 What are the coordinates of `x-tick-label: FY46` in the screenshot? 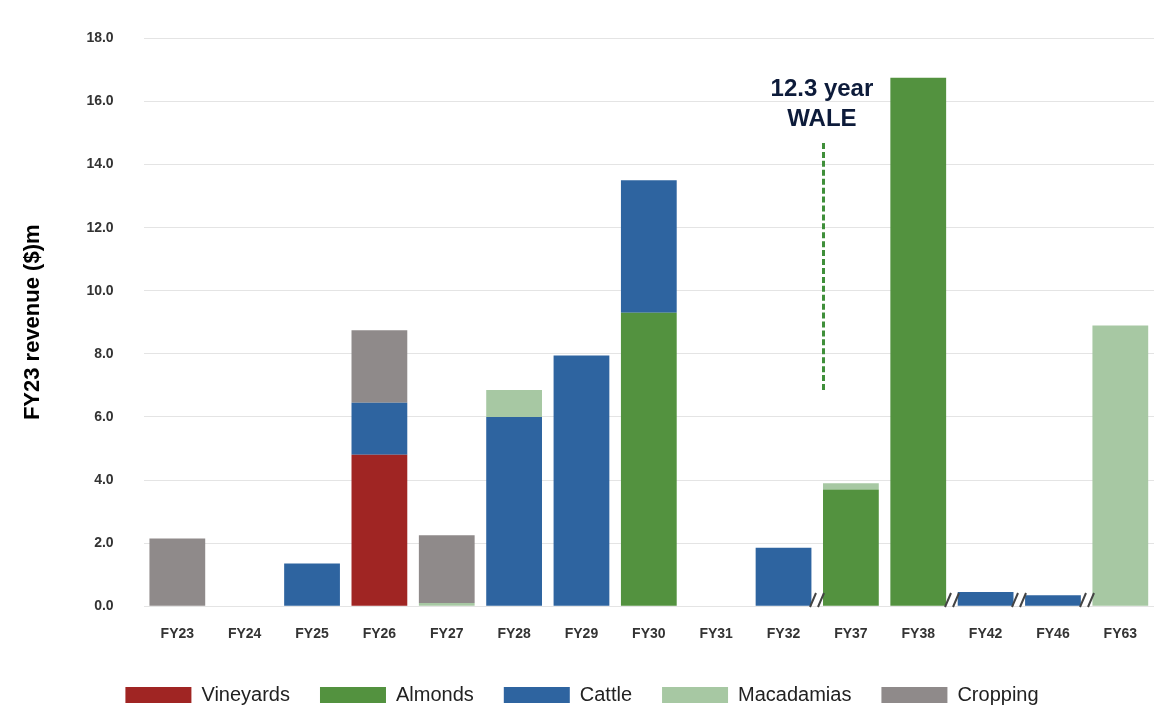 It's located at (1053, 633).